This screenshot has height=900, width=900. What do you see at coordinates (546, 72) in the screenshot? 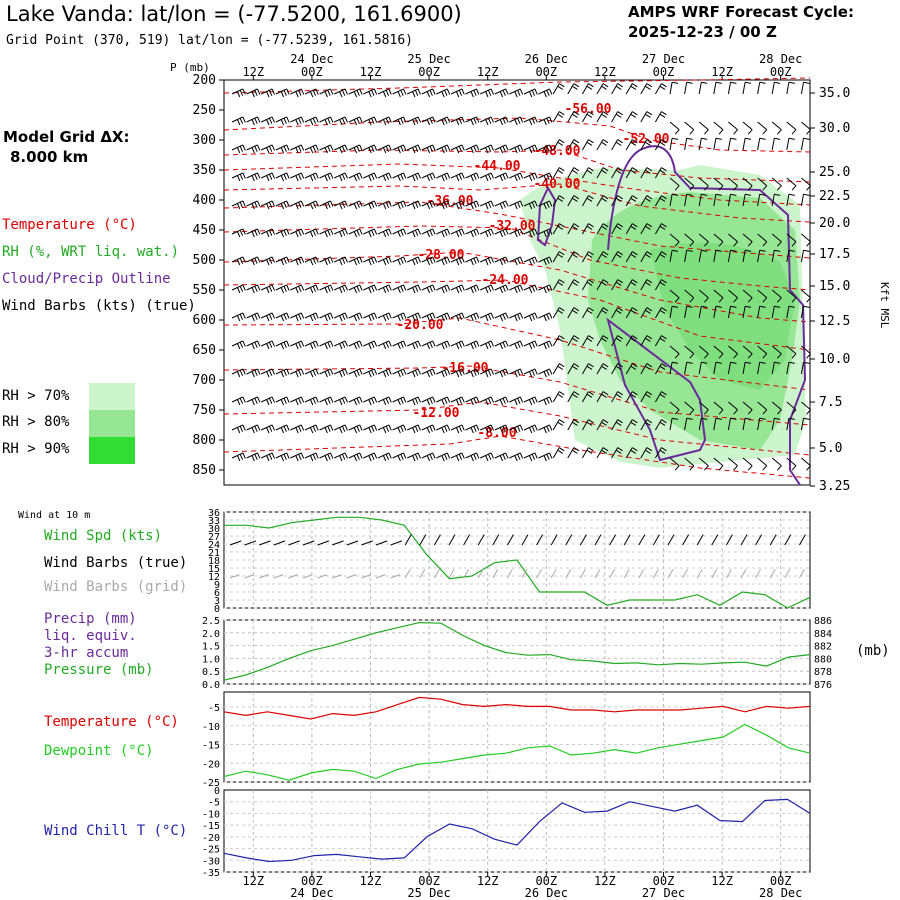
I see `top-time-label: 00Z` at bounding box center [546, 72].